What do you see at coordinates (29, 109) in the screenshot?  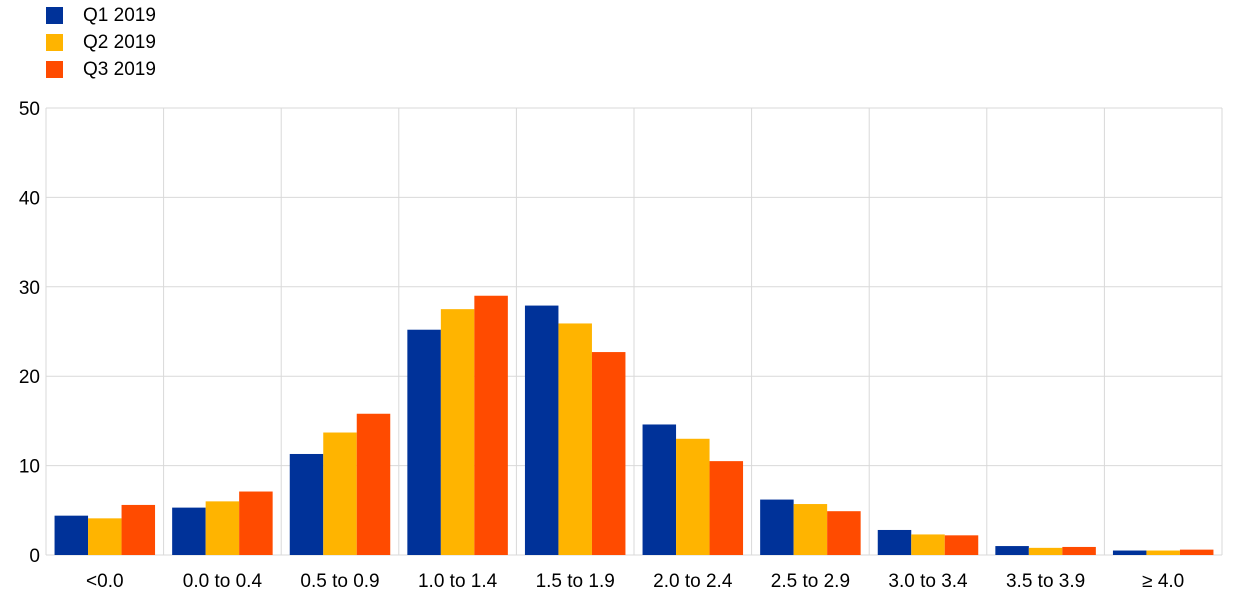 I see `y-tick-label-5: 50` at bounding box center [29, 109].